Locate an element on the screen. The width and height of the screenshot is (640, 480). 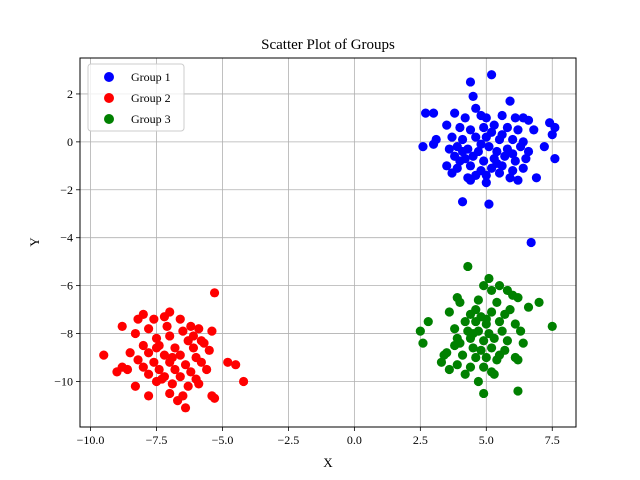
y-tick-label: −10 is located at coordinates (63, 381).